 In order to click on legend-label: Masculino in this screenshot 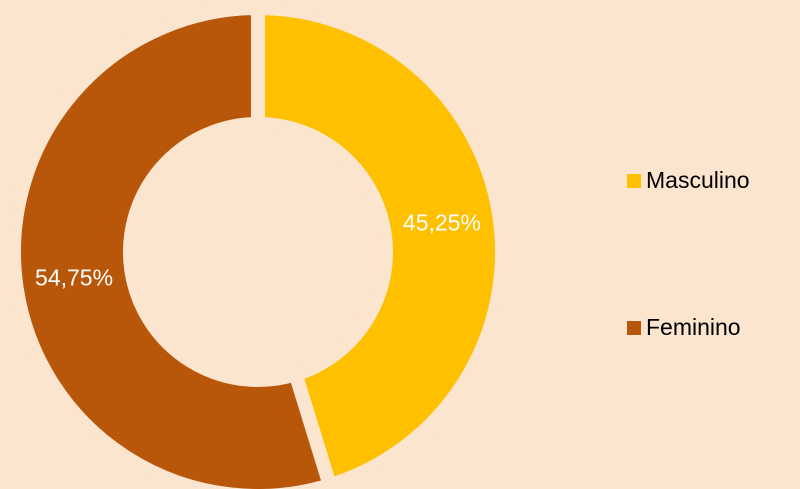, I will do `click(698, 180)`.